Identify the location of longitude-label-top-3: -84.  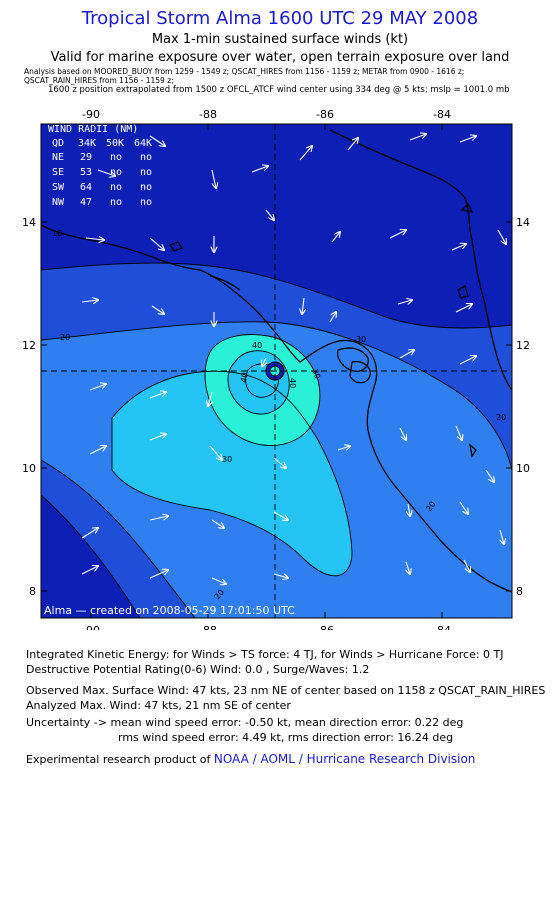
(442, 114).